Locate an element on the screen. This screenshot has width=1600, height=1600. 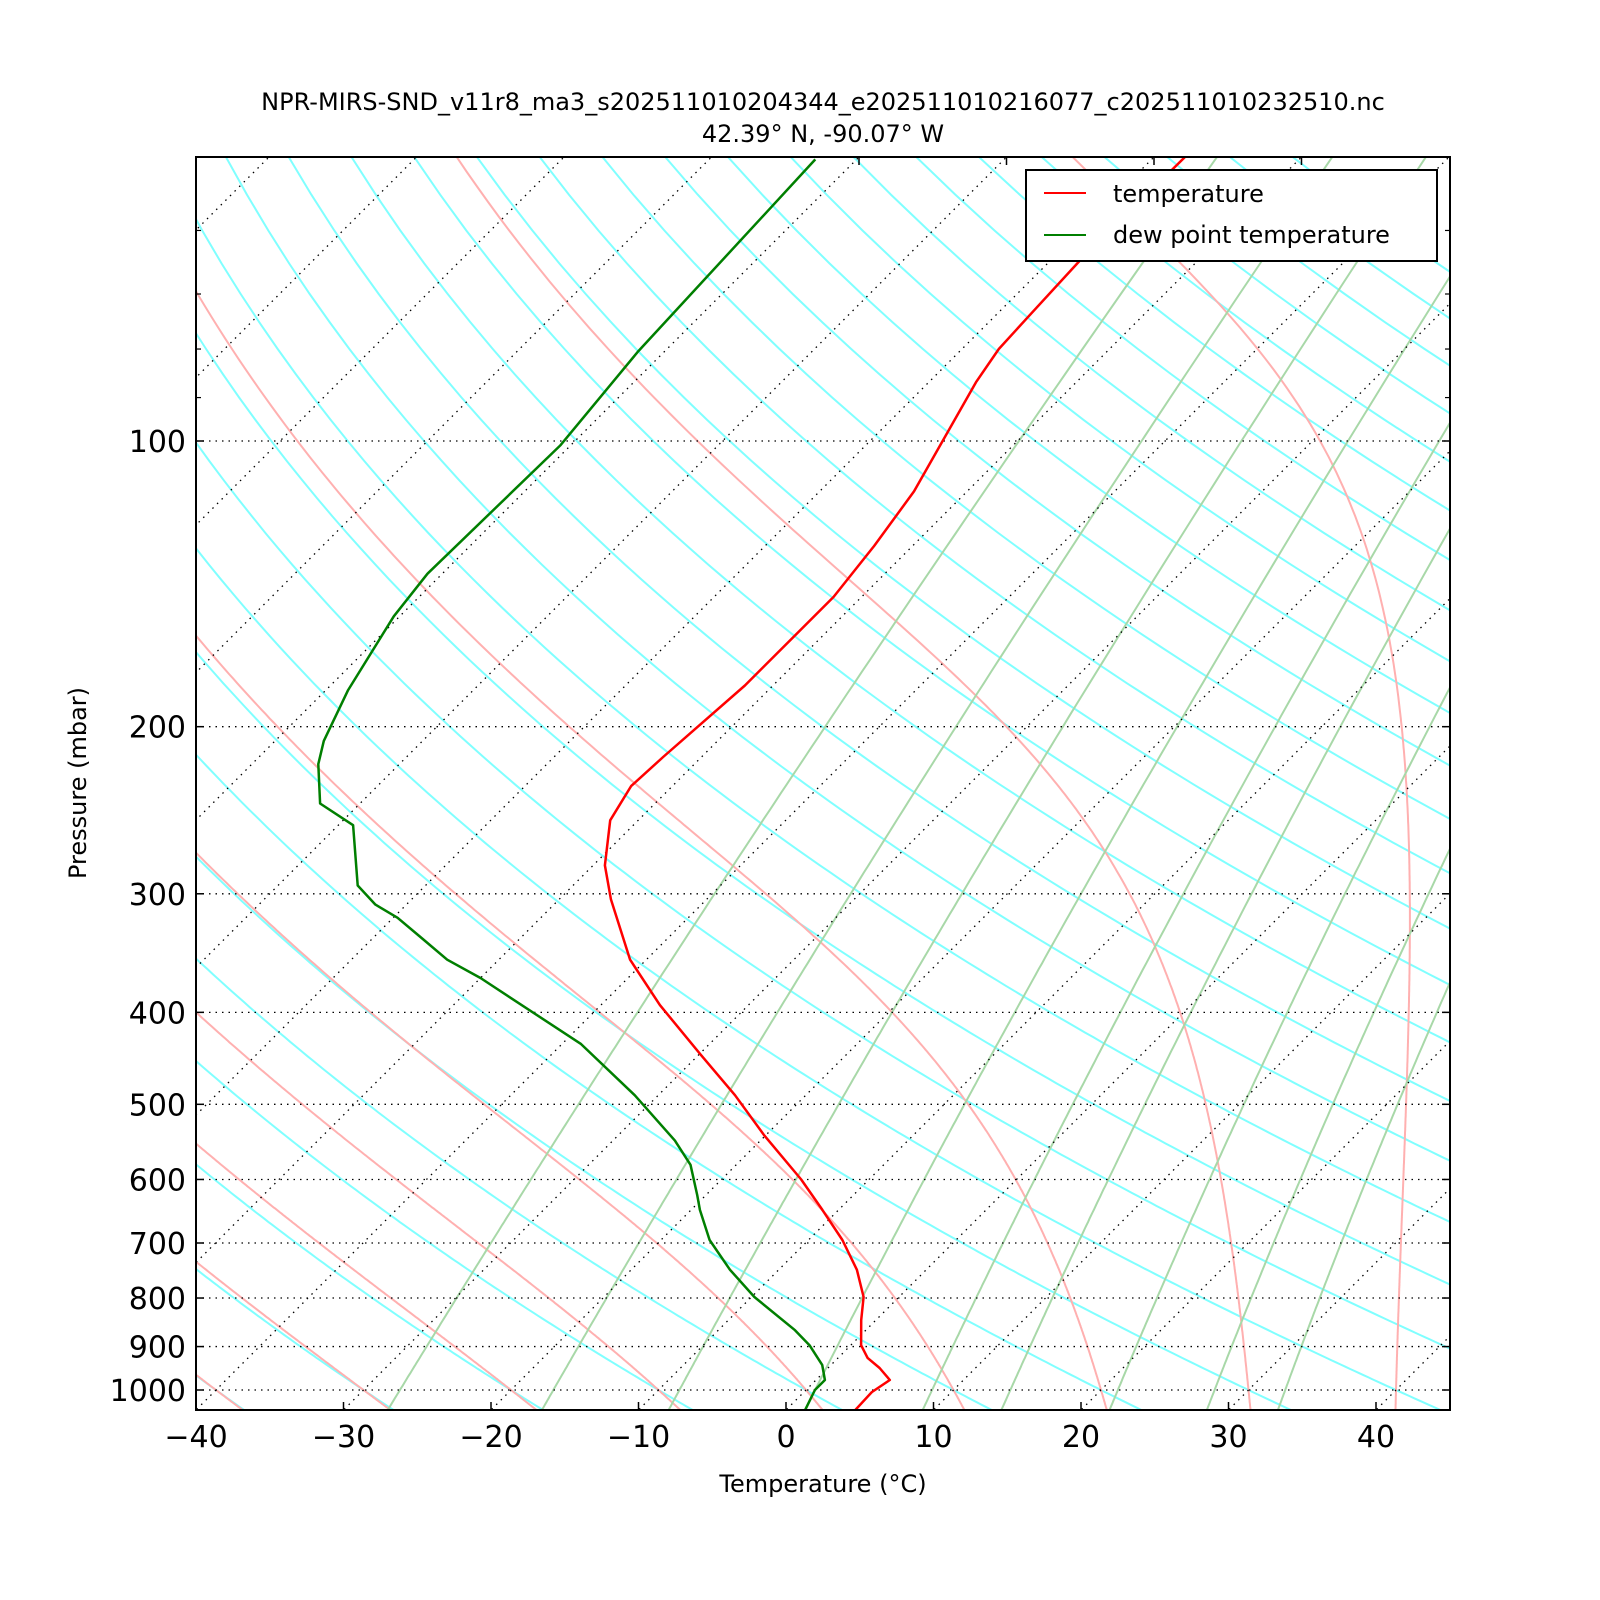
y-tick-label: 400 is located at coordinates (157, 1013).